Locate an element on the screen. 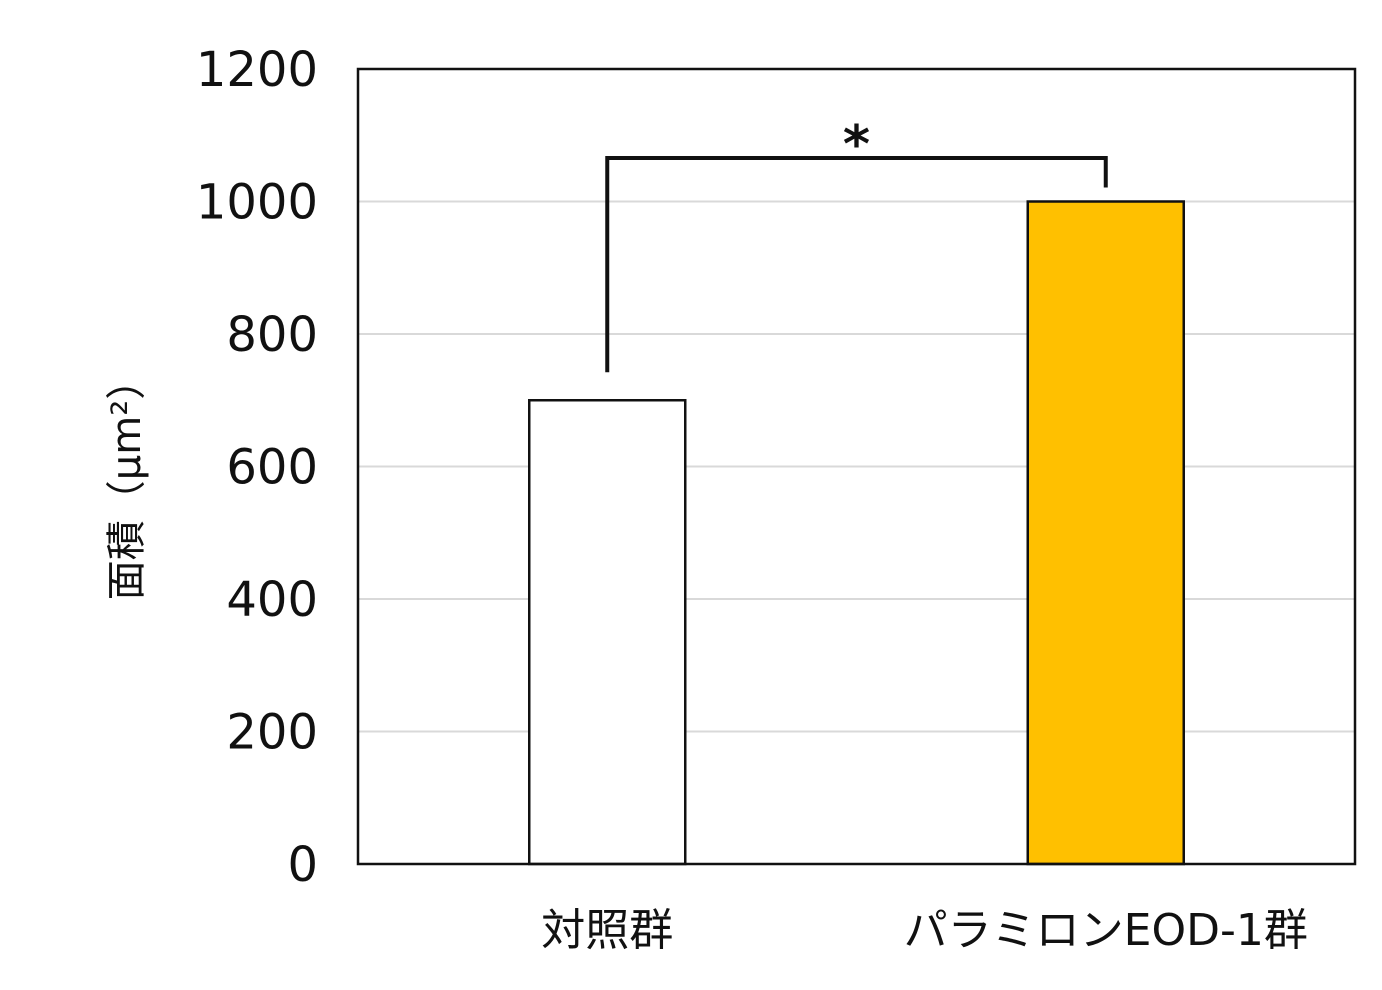  x-tick-label: 対照群 is located at coordinates (607, 930).